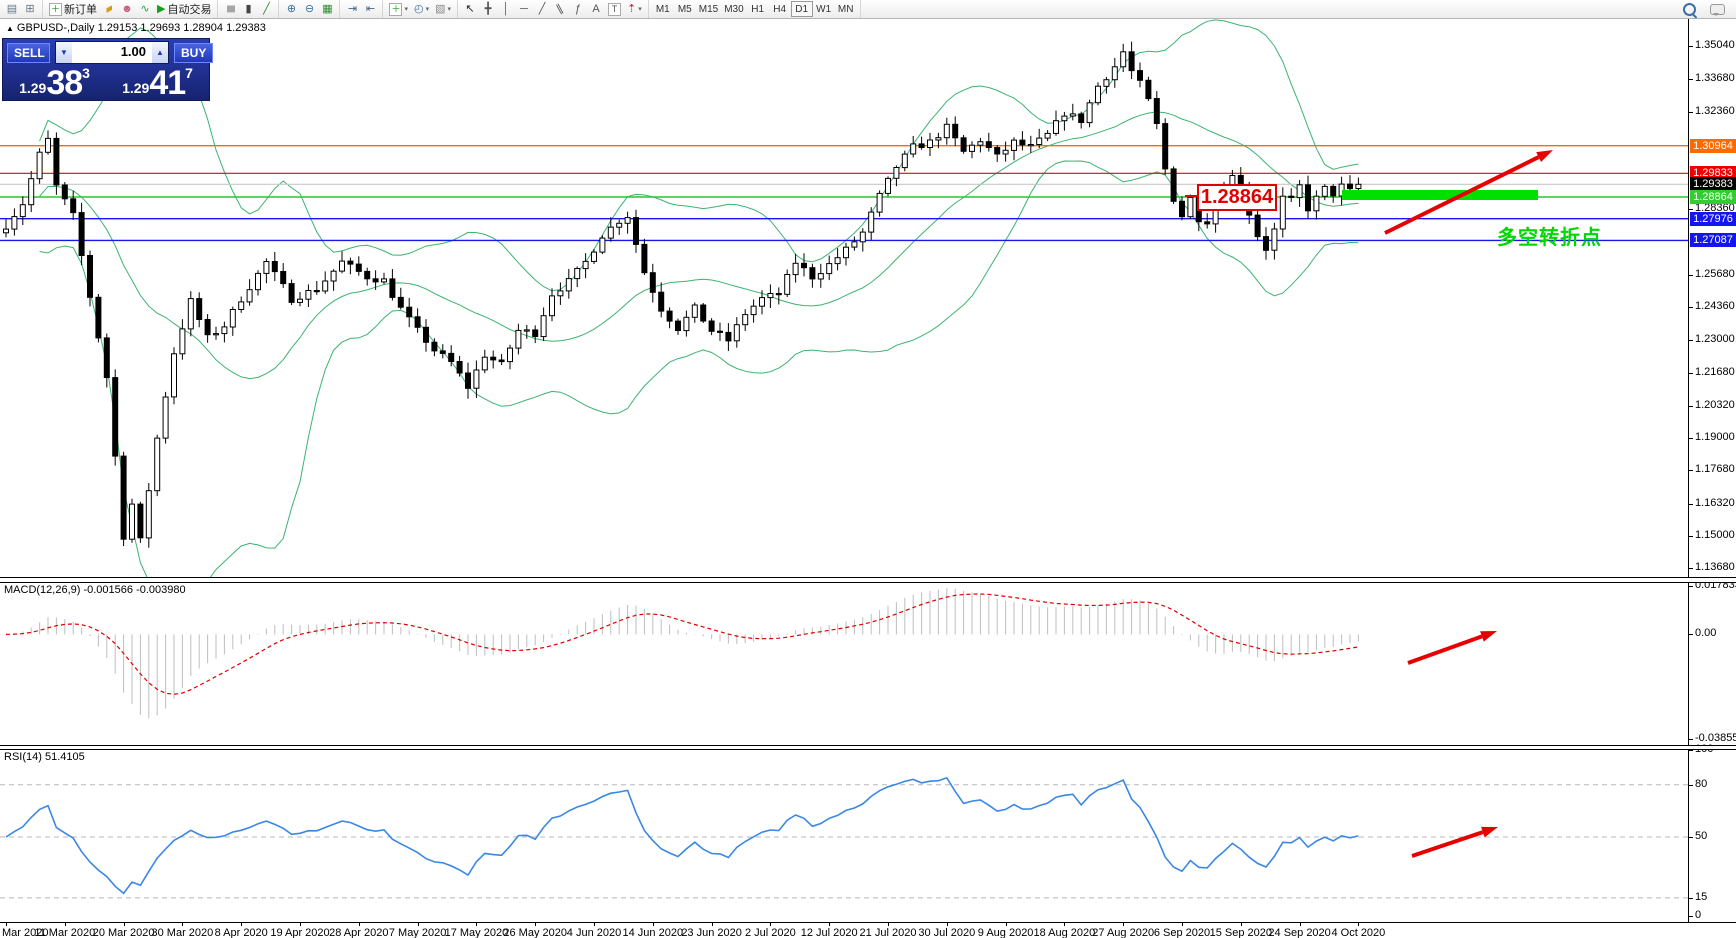 This screenshot has width=1736, height=938. I want to click on toolbar-right-icons, so click(1708, 9).